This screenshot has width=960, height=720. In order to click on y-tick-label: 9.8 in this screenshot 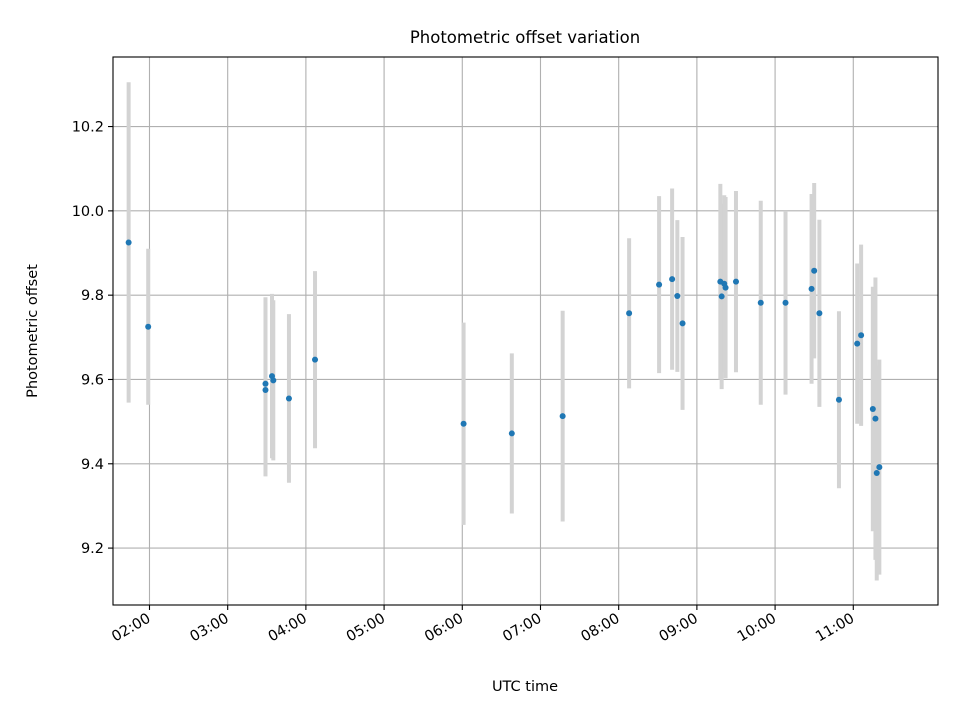, I will do `click(92, 296)`.